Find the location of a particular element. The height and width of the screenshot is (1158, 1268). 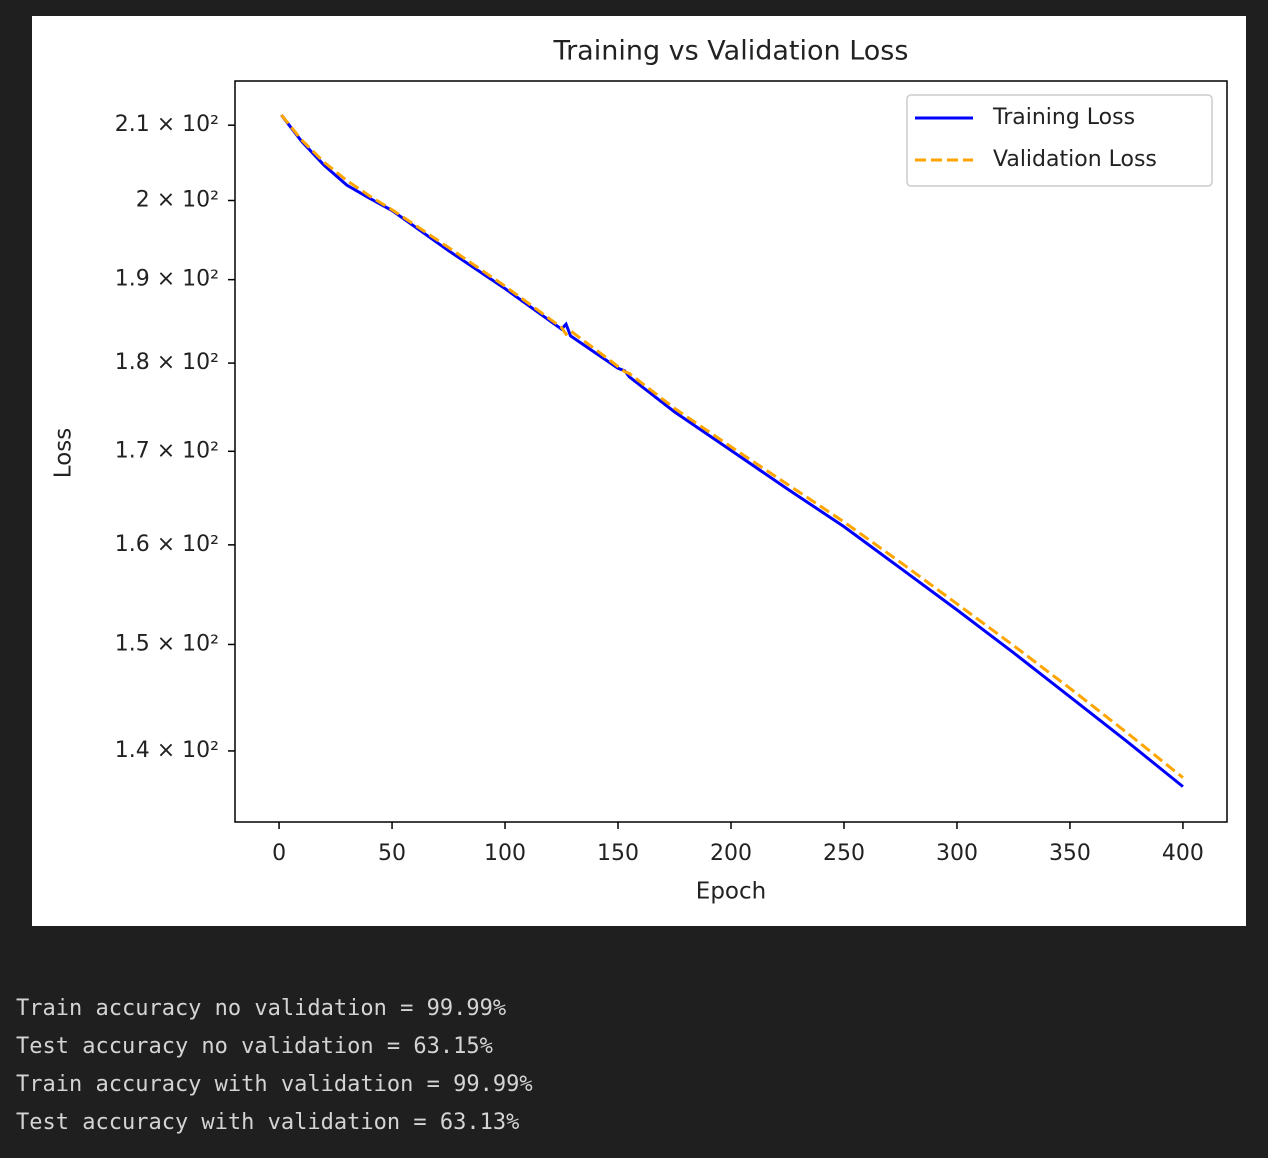

x-tick-label: 250 is located at coordinates (844, 853).